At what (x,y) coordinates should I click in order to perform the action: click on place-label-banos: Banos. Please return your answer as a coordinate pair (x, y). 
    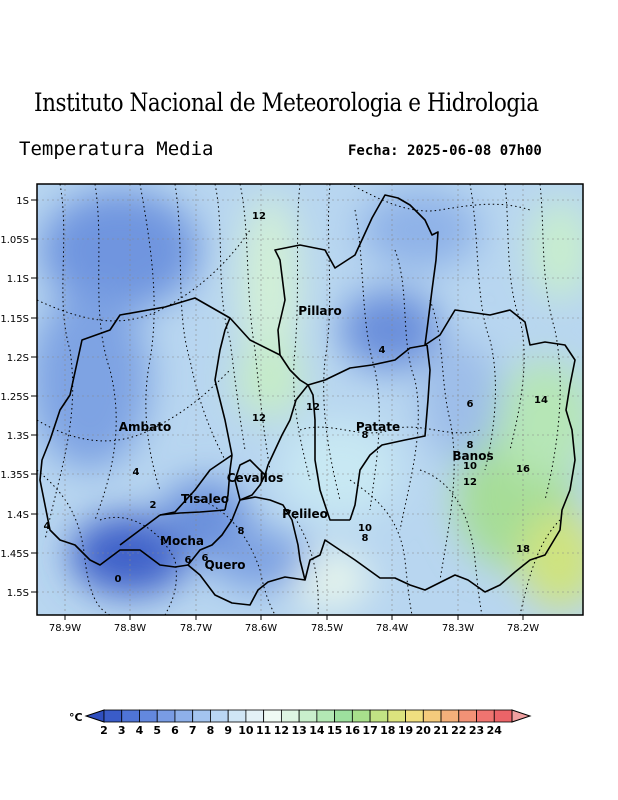
    Looking at the image, I should click on (472, 456).